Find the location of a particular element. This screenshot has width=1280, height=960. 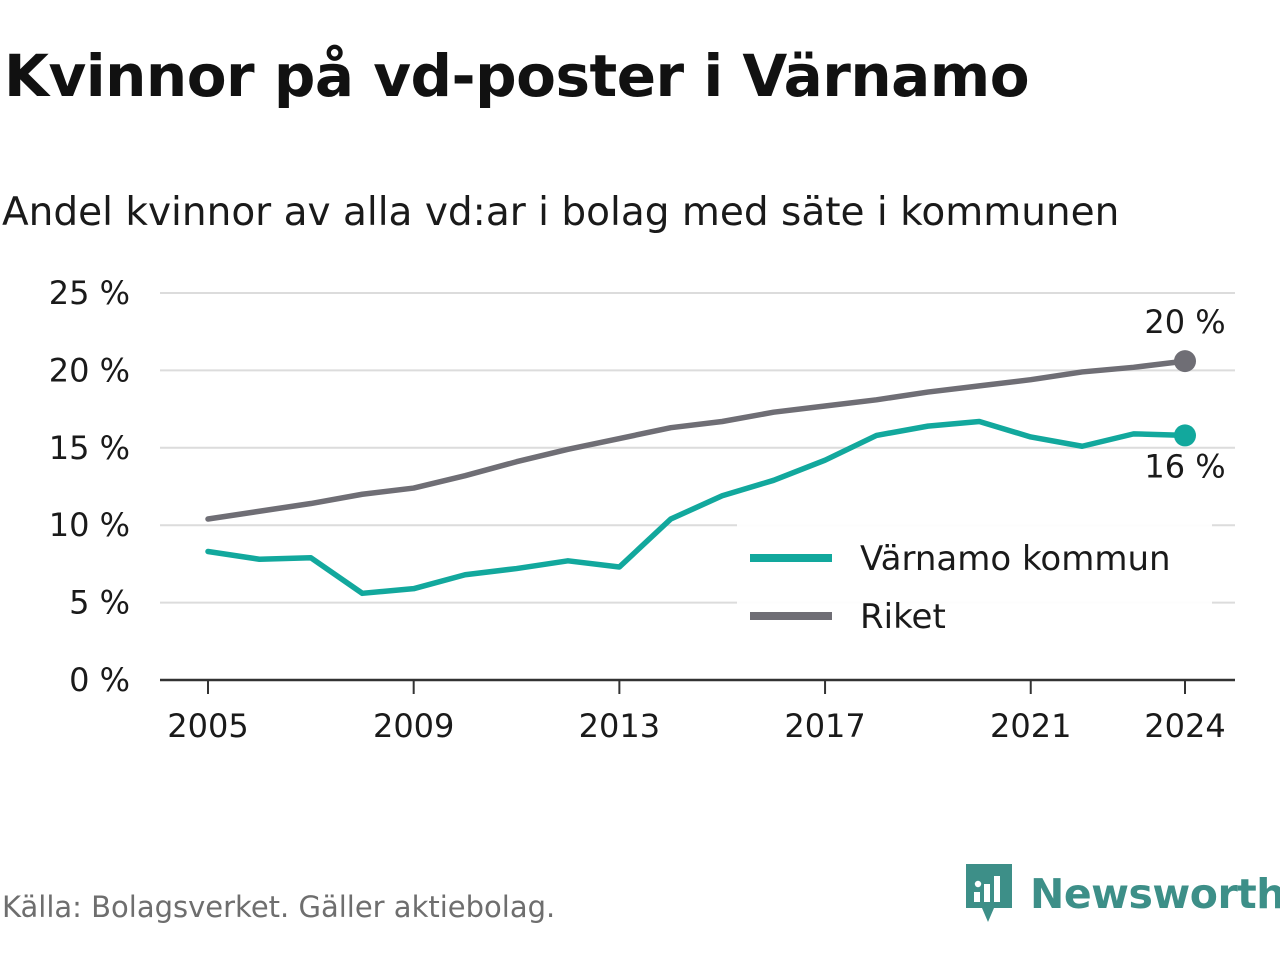

end-label-0: 16 % is located at coordinates (1184, 466).